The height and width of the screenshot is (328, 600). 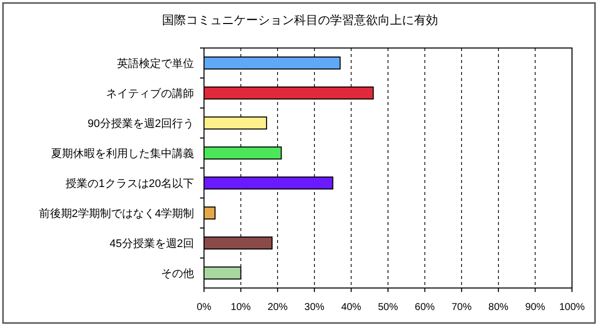 What do you see at coordinates (240, 307) in the screenshot?
I see `x-tick-label: 10%` at bounding box center [240, 307].